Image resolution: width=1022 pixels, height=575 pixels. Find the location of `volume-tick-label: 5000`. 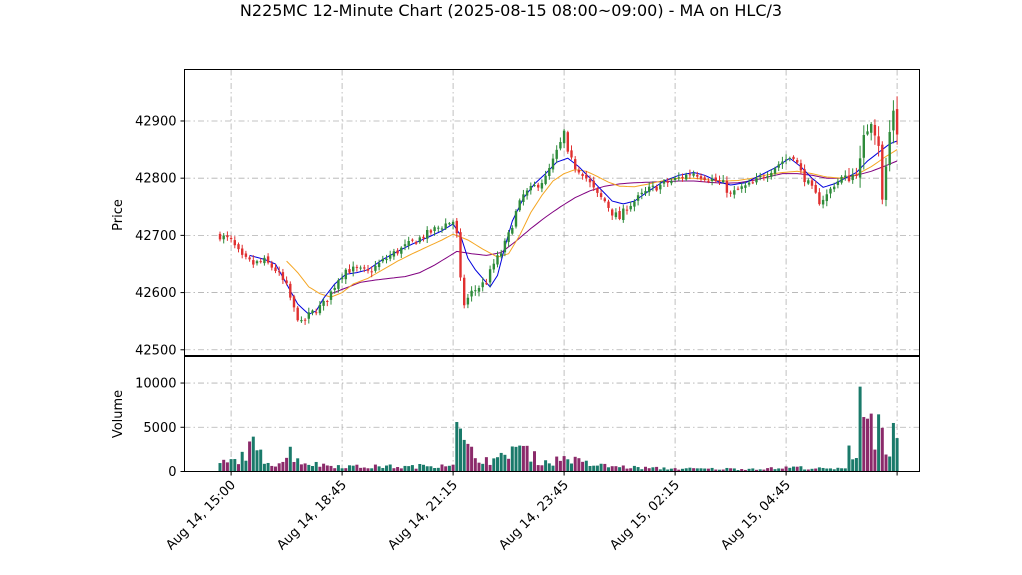

volume-tick-label: 5000 is located at coordinates (159, 428).